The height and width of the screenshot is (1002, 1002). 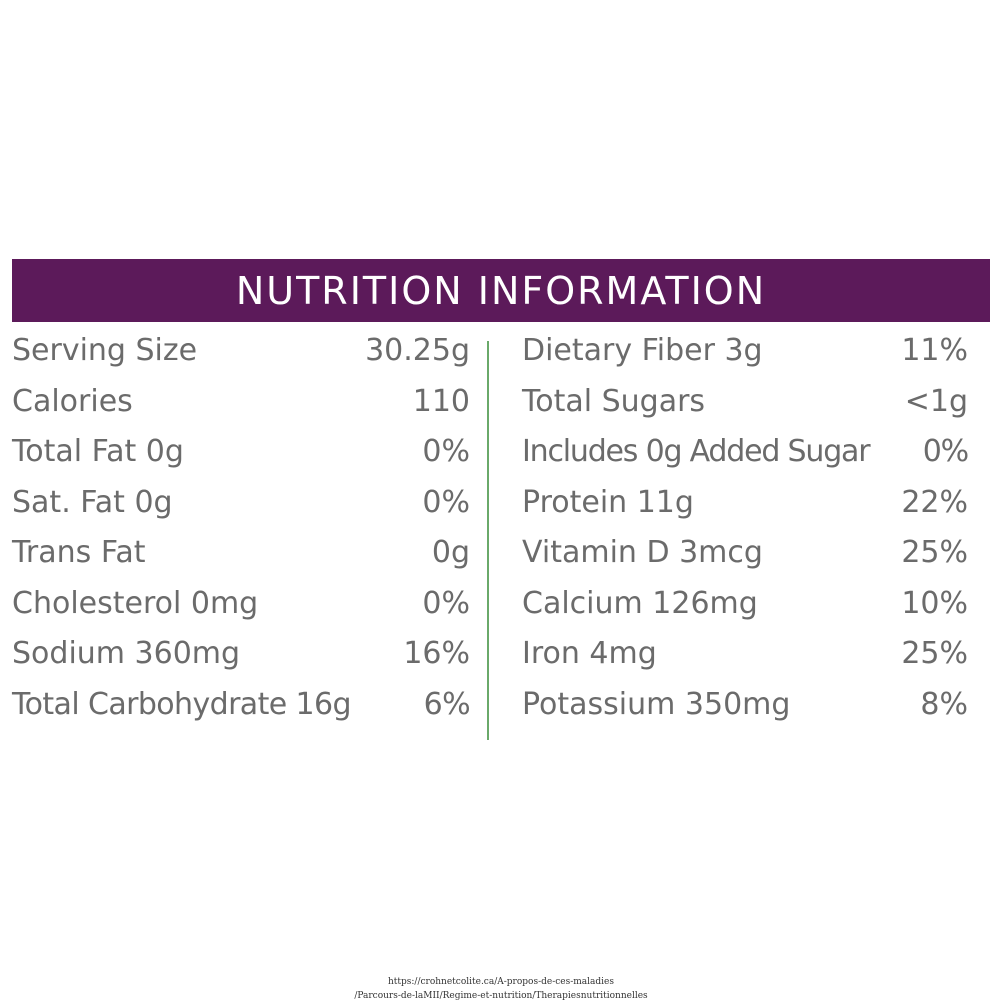 What do you see at coordinates (488, 540) in the screenshot?
I see `column-divider` at bounding box center [488, 540].